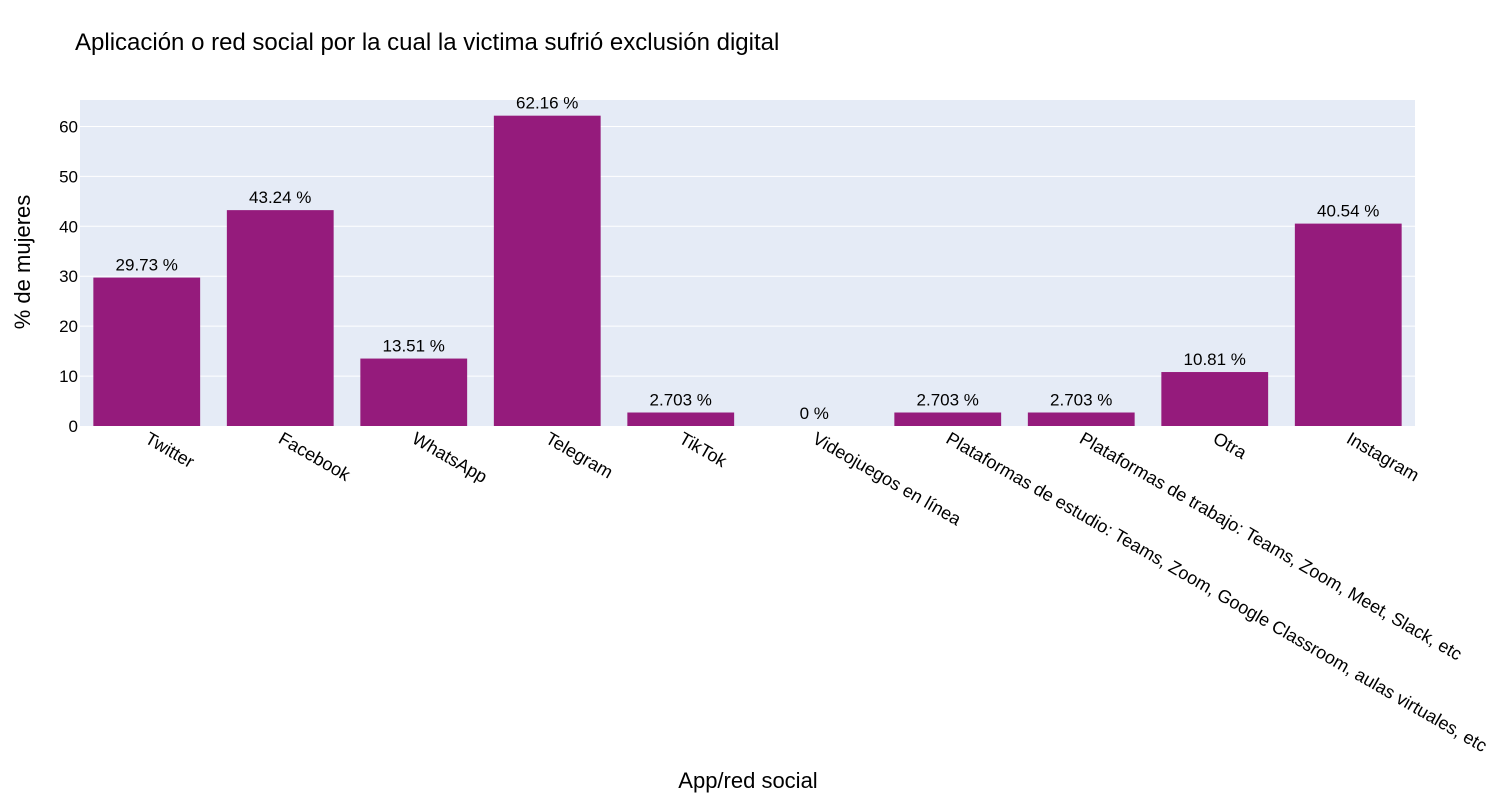  What do you see at coordinates (68, 126) in the screenshot?
I see `y-tick-label: 60` at bounding box center [68, 126].